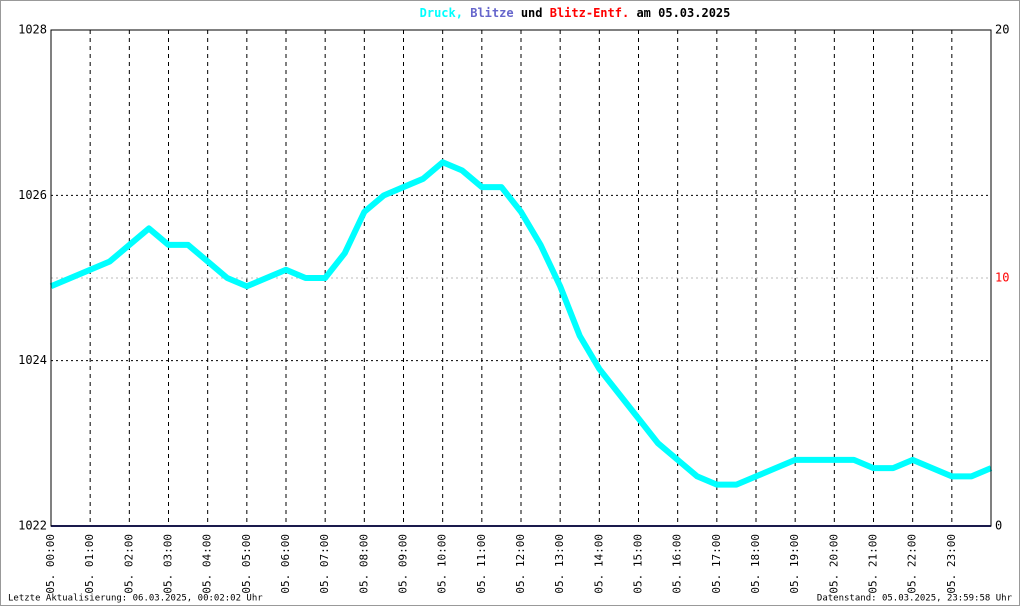  What do you see at coordinates (491, 13) in the screenshot?
I see `title-part: Blitze` at bounding box center [491, 13].